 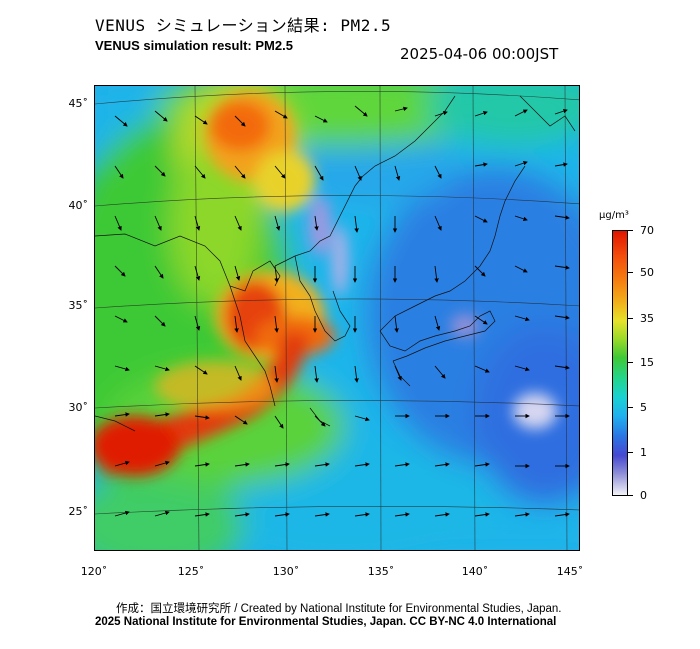 I want to click on colorbar-label-15: 15, so click(x=647, y=362).